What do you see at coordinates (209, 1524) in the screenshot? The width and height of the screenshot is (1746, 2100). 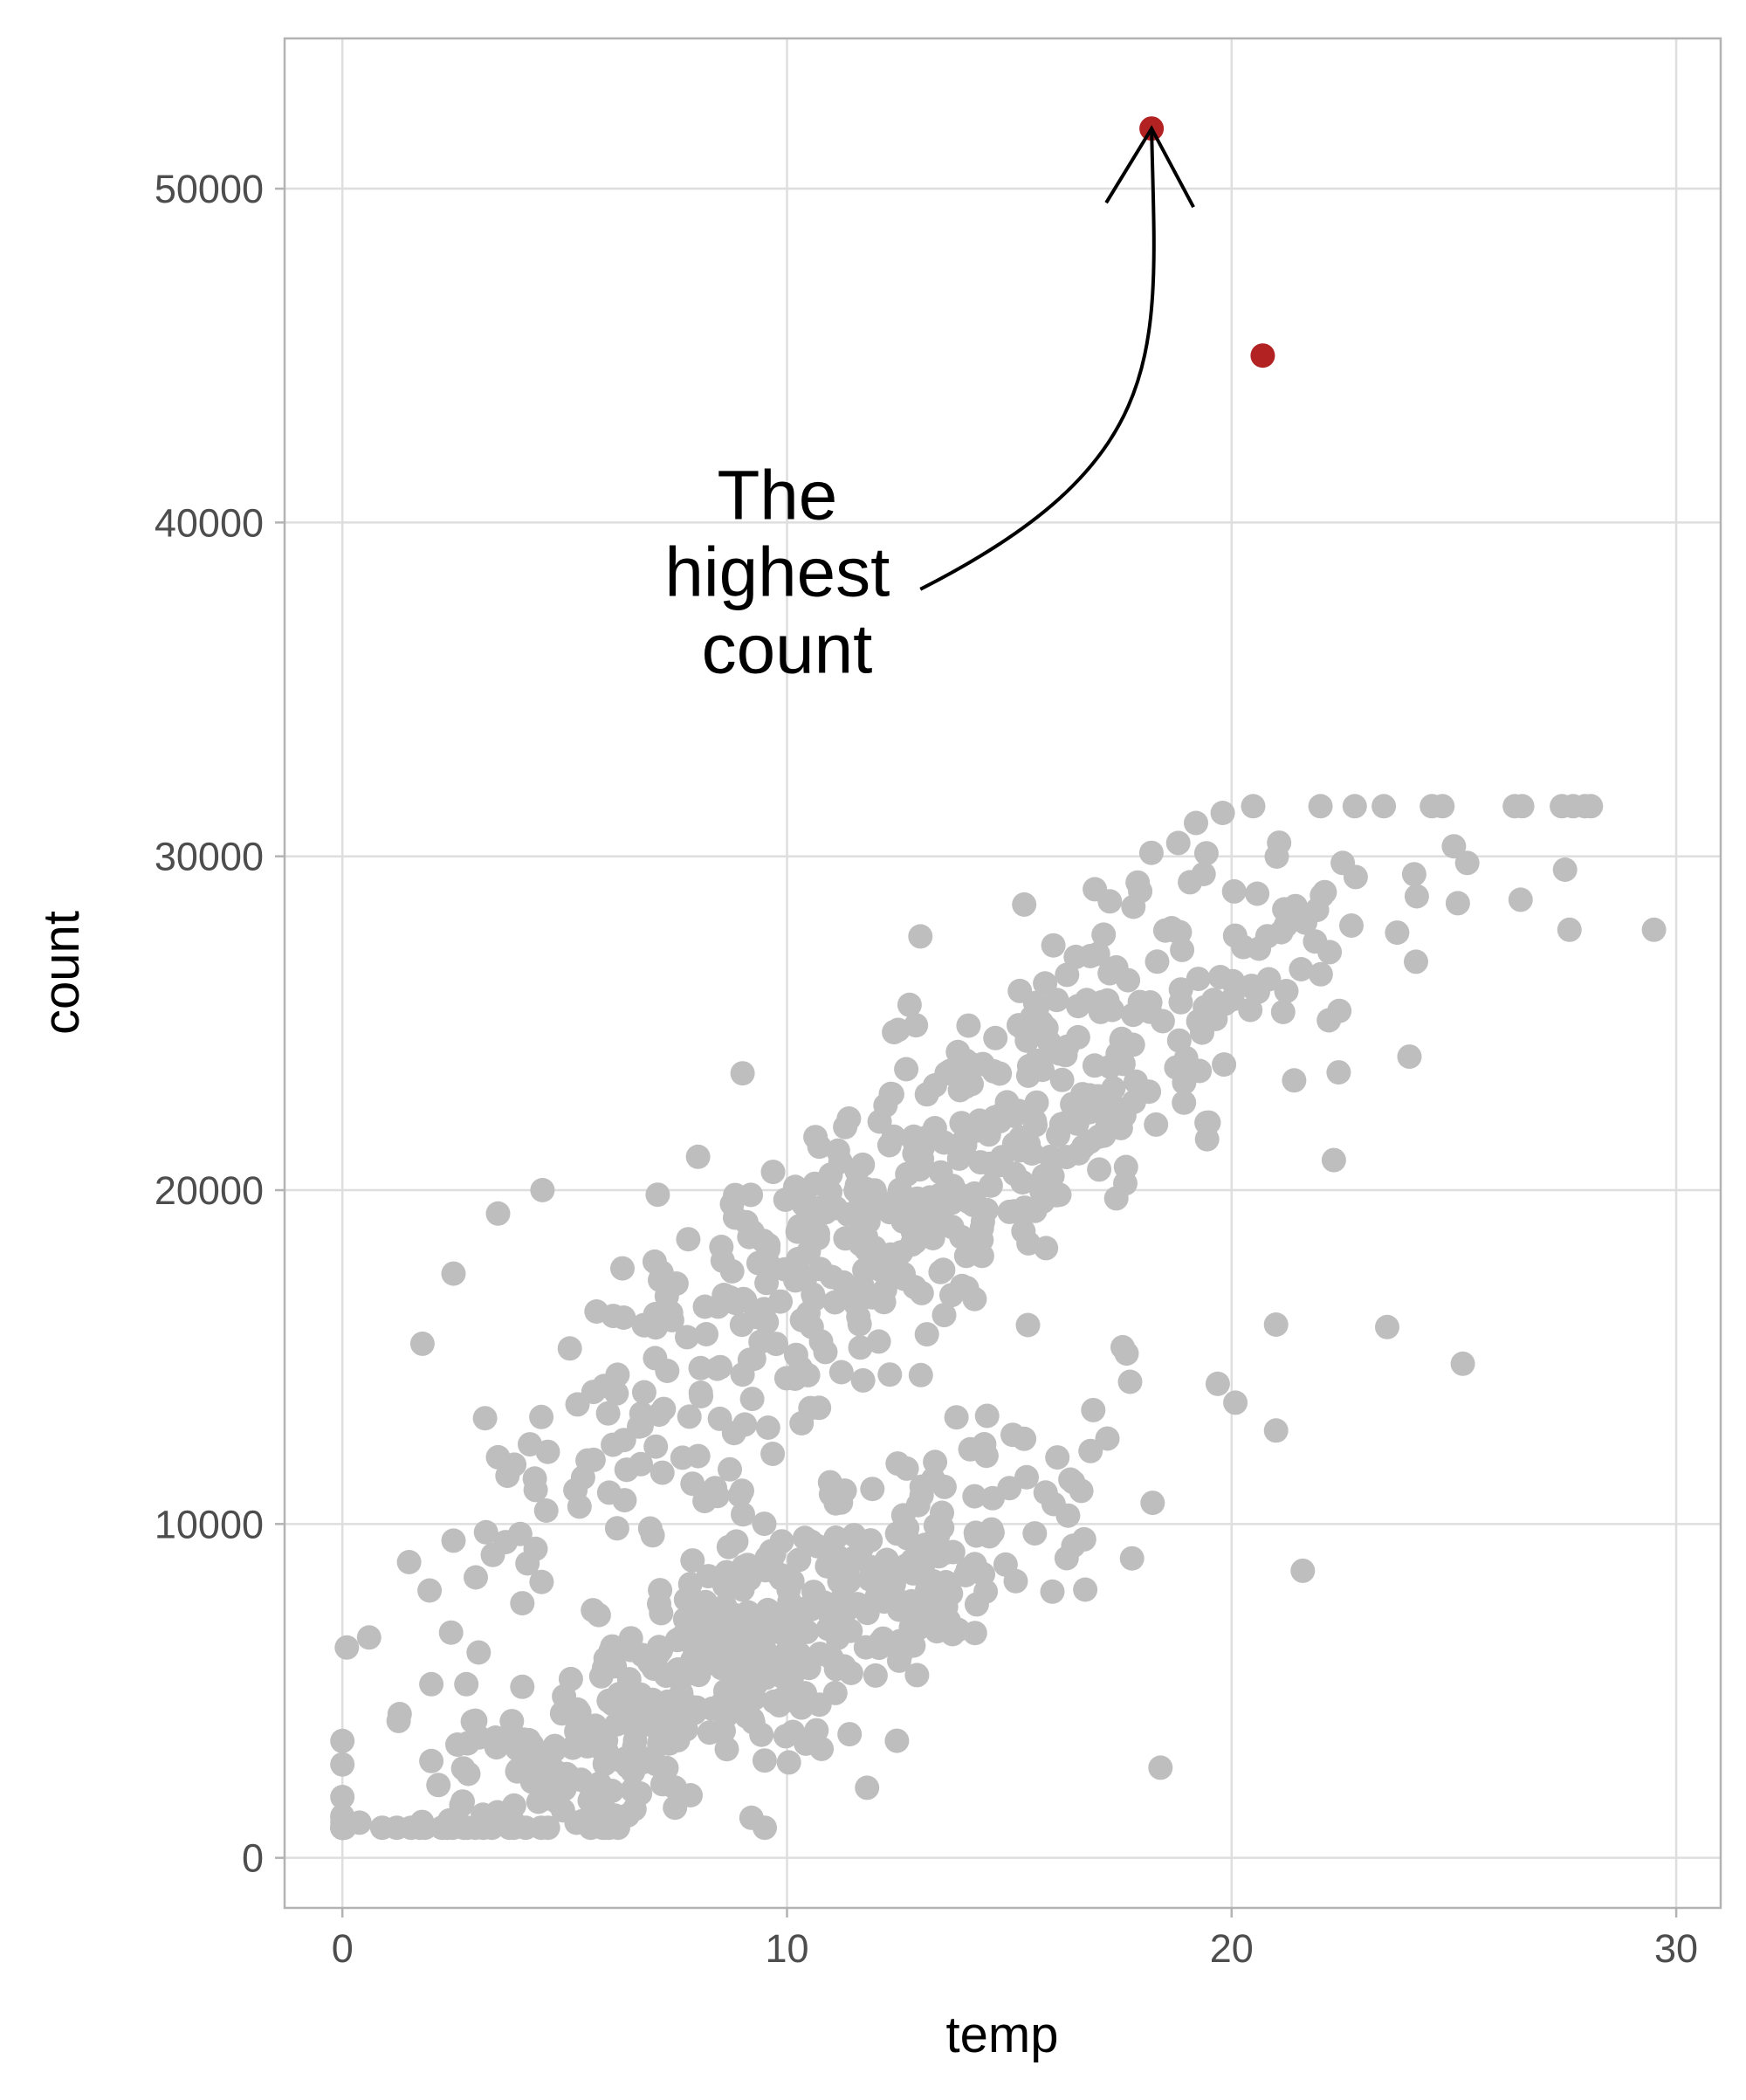 I see `y-tick-label: 10000` at bounding box center [209, 1524].